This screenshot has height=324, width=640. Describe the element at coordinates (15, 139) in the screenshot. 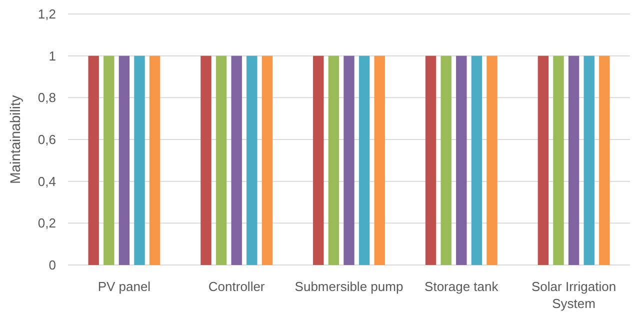

I see `y-axis-title: Maintainability` at that location.